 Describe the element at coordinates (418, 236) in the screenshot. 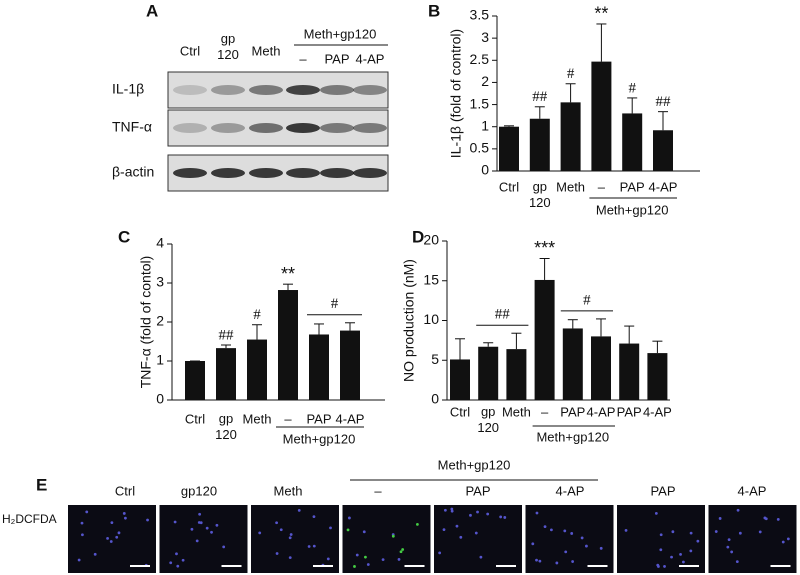

I see `panel-label: D` at that location.